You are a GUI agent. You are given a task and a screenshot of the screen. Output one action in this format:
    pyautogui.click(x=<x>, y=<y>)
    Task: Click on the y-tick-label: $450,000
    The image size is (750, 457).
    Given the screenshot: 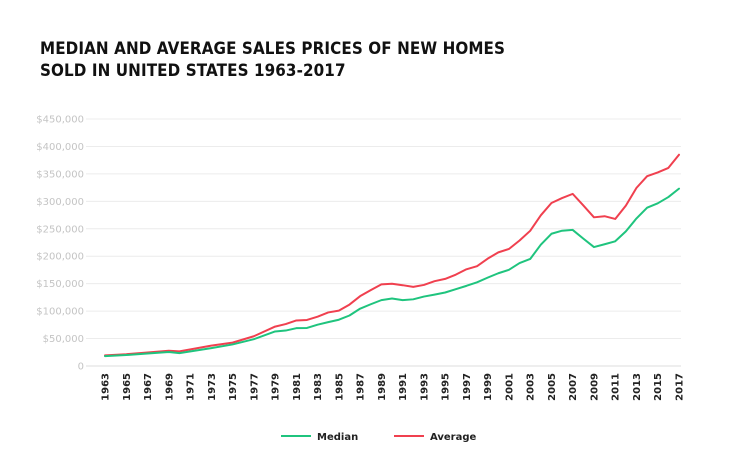 What is the action you would take?
    pyautogui.click(x=60, y=120)
    